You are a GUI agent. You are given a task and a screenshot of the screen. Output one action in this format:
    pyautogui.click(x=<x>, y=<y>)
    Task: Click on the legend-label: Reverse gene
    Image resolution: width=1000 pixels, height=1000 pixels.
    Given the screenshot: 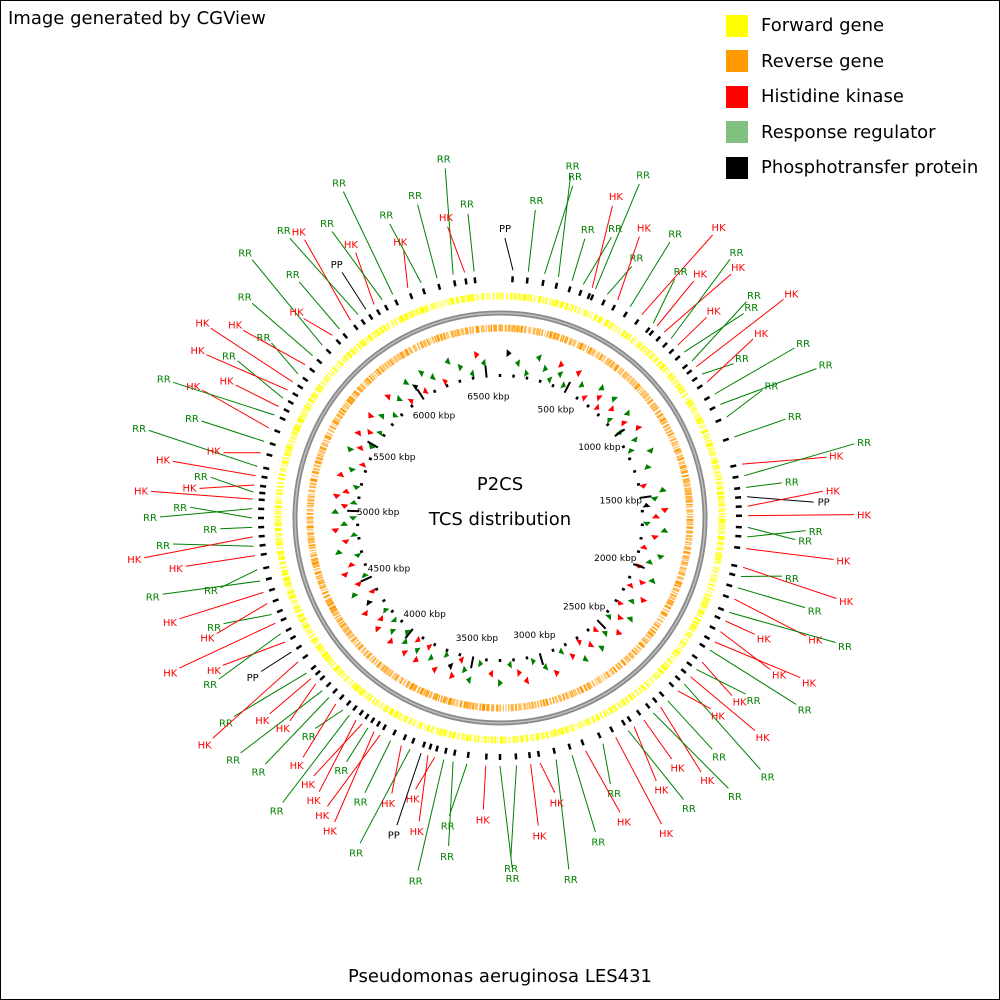 What is the action you would take?
    pyautogui.click(x=823, y=61)
    